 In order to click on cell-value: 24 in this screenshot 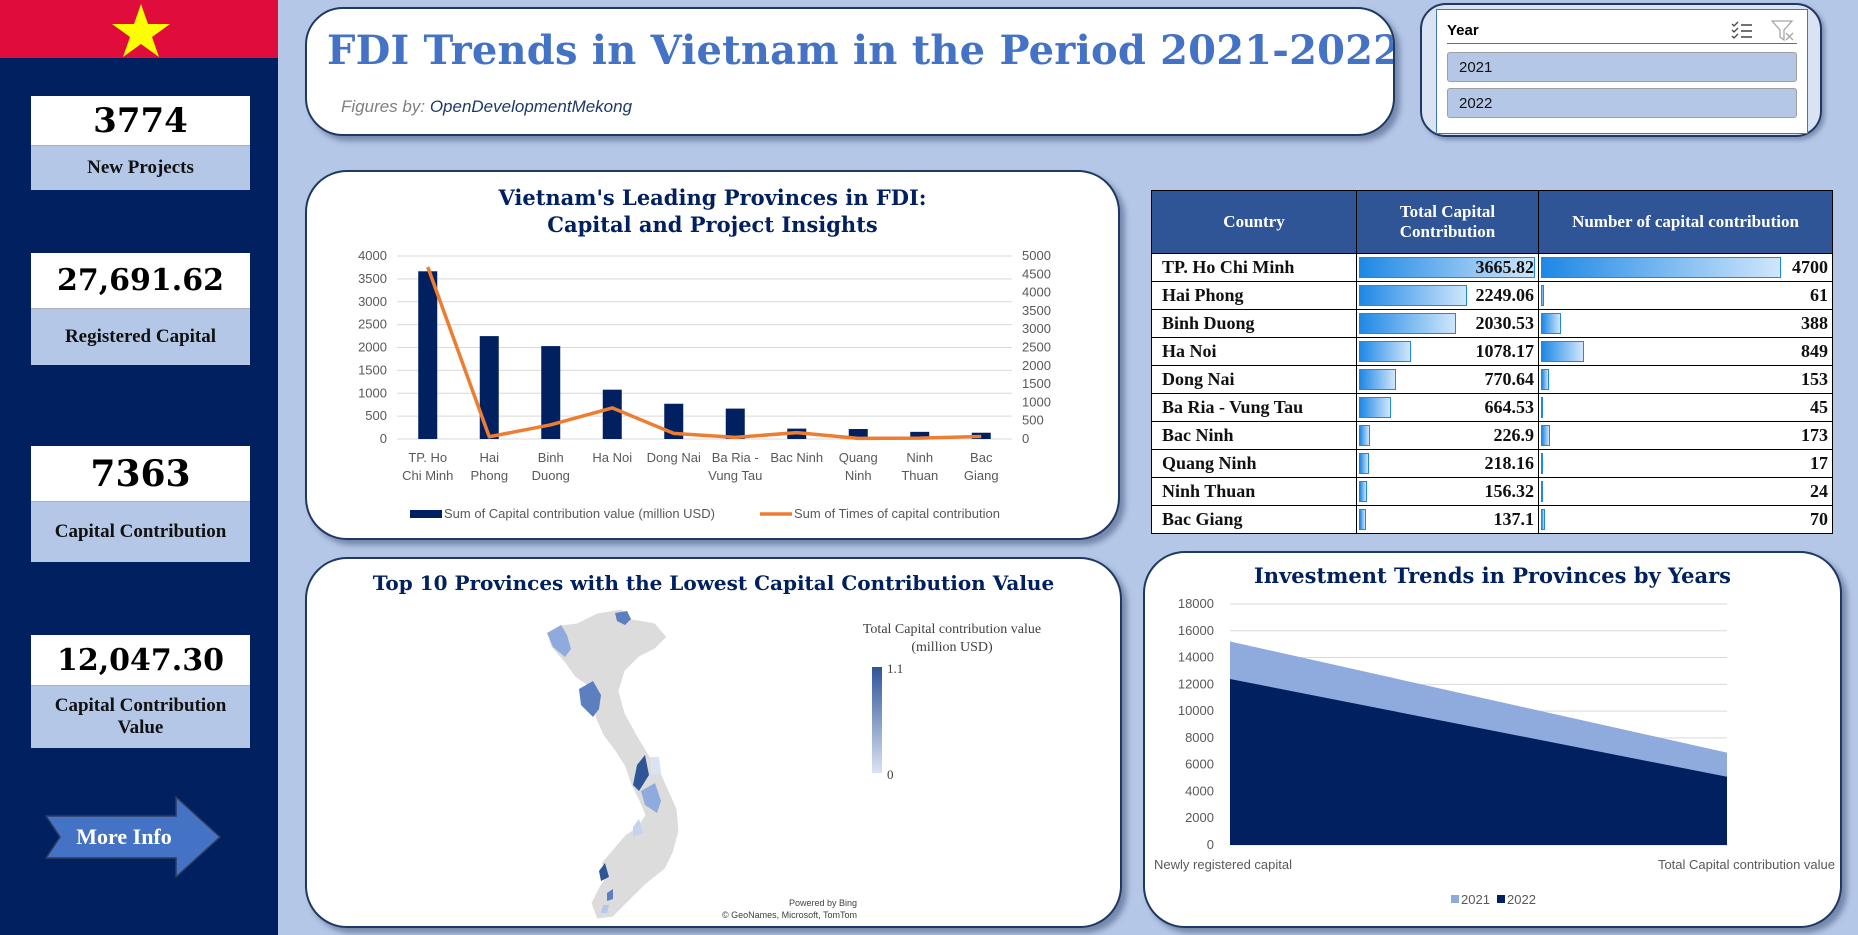, I will do `click(1819, 491)`.